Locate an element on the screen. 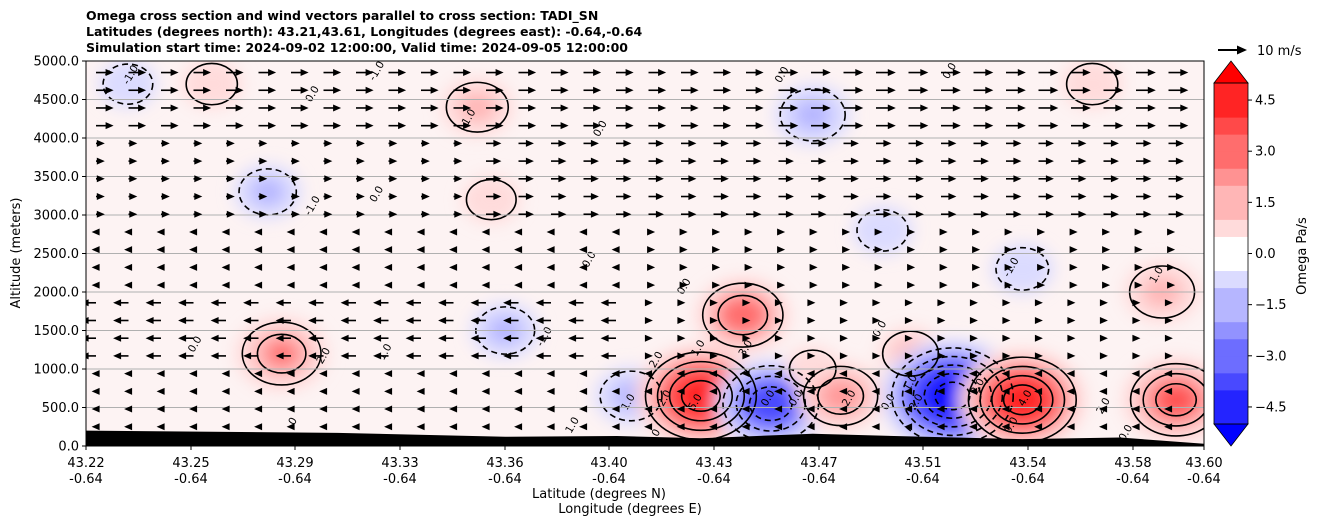 The height and width of the screenshot is (526, 1320). colorbar-tick-label: −4.5 is located at coordinates (1271, 407).